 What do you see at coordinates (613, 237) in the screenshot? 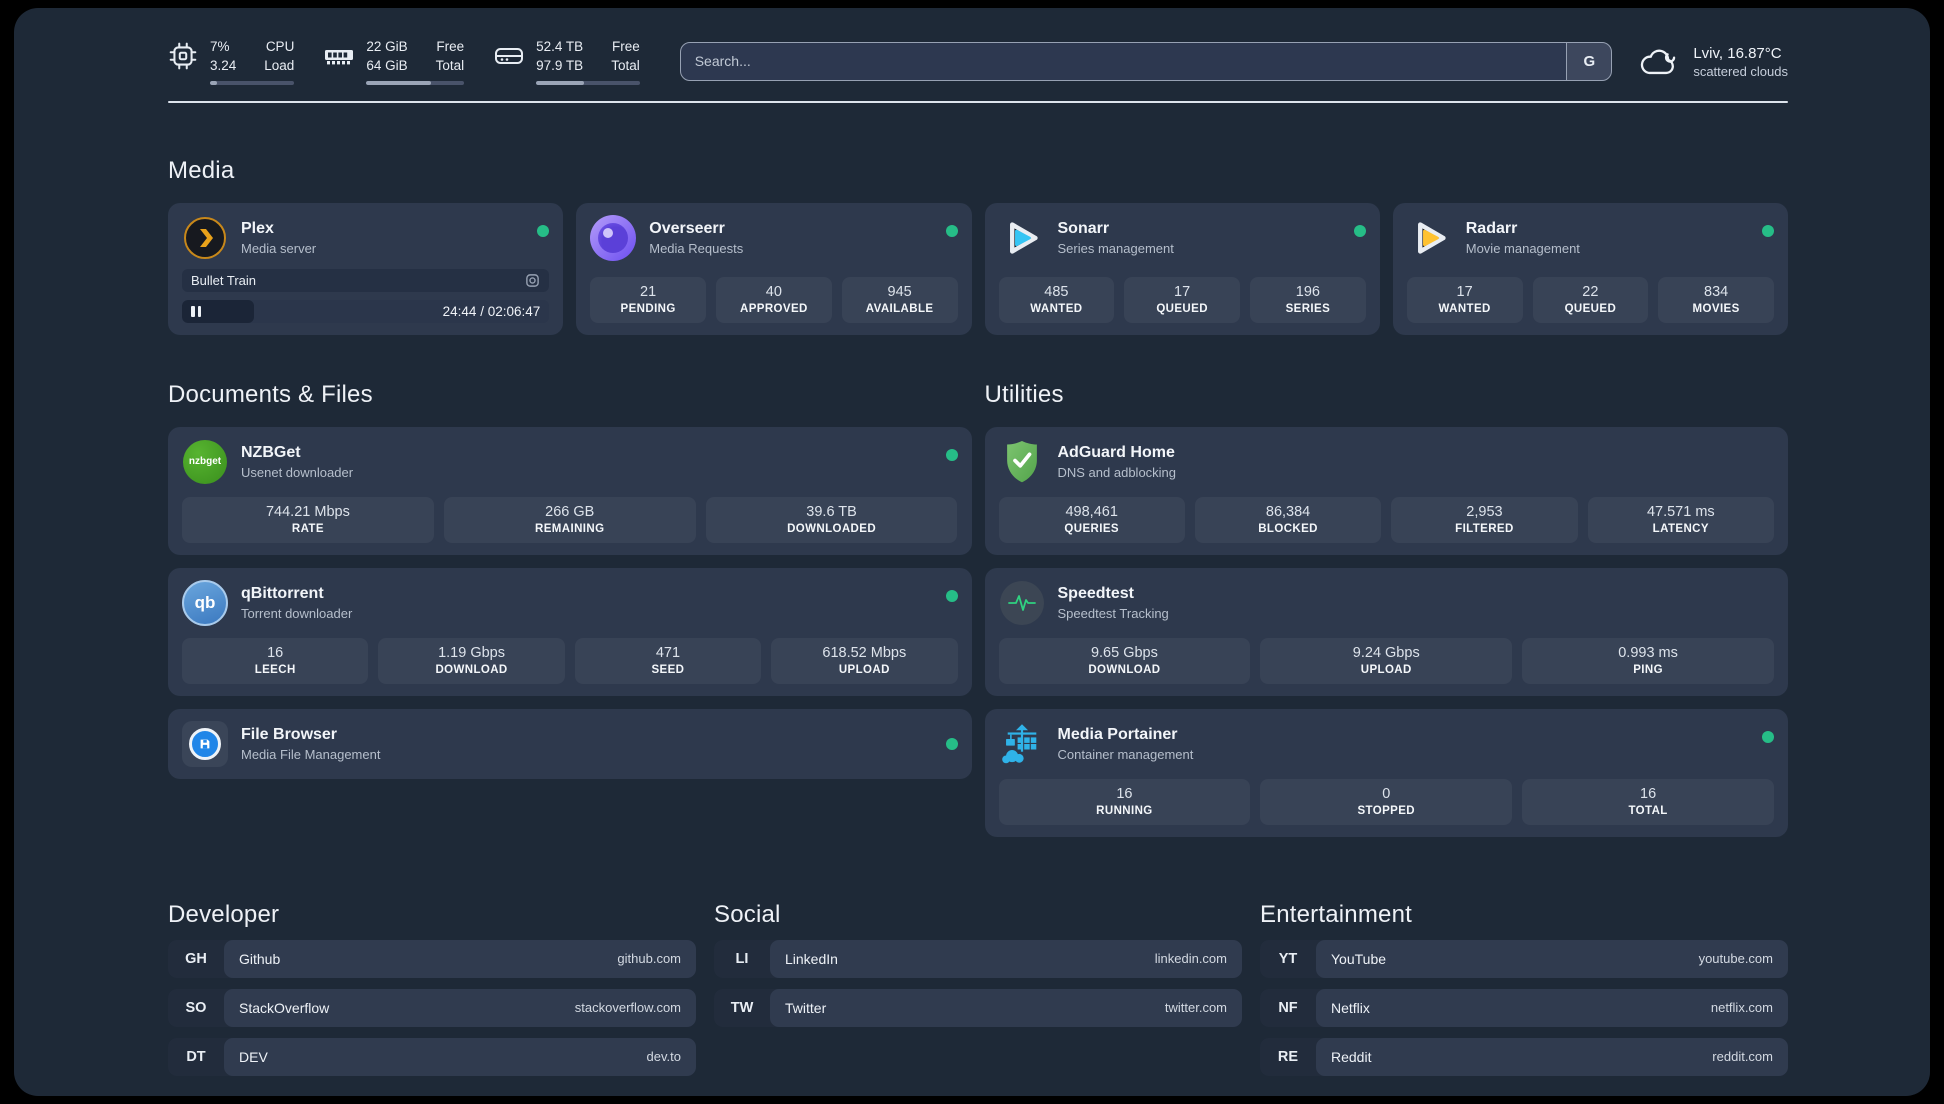
I see `overseerr-icon` at bounding box center [613, 237].